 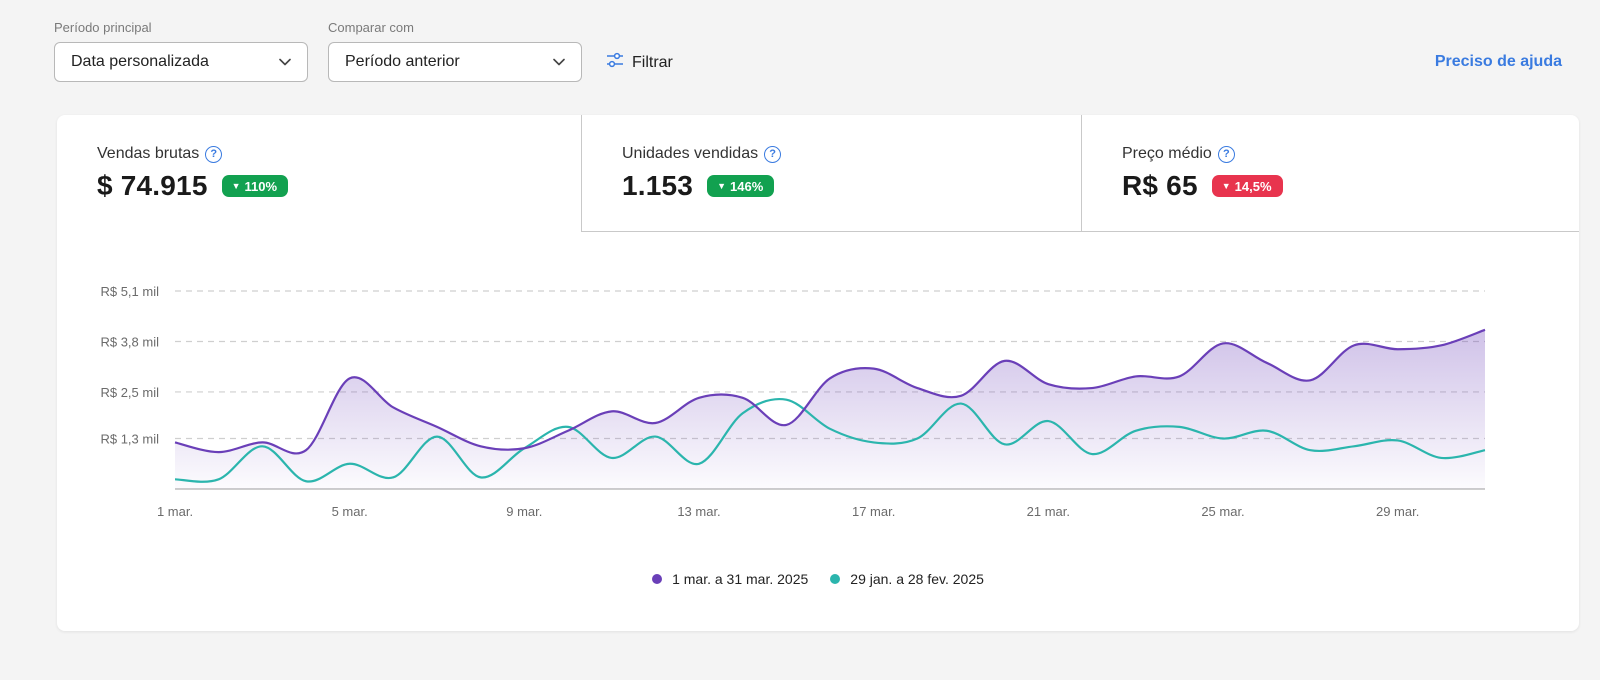 I want to click on change-badge: ▼ 110%, so click(x=255, y=186).